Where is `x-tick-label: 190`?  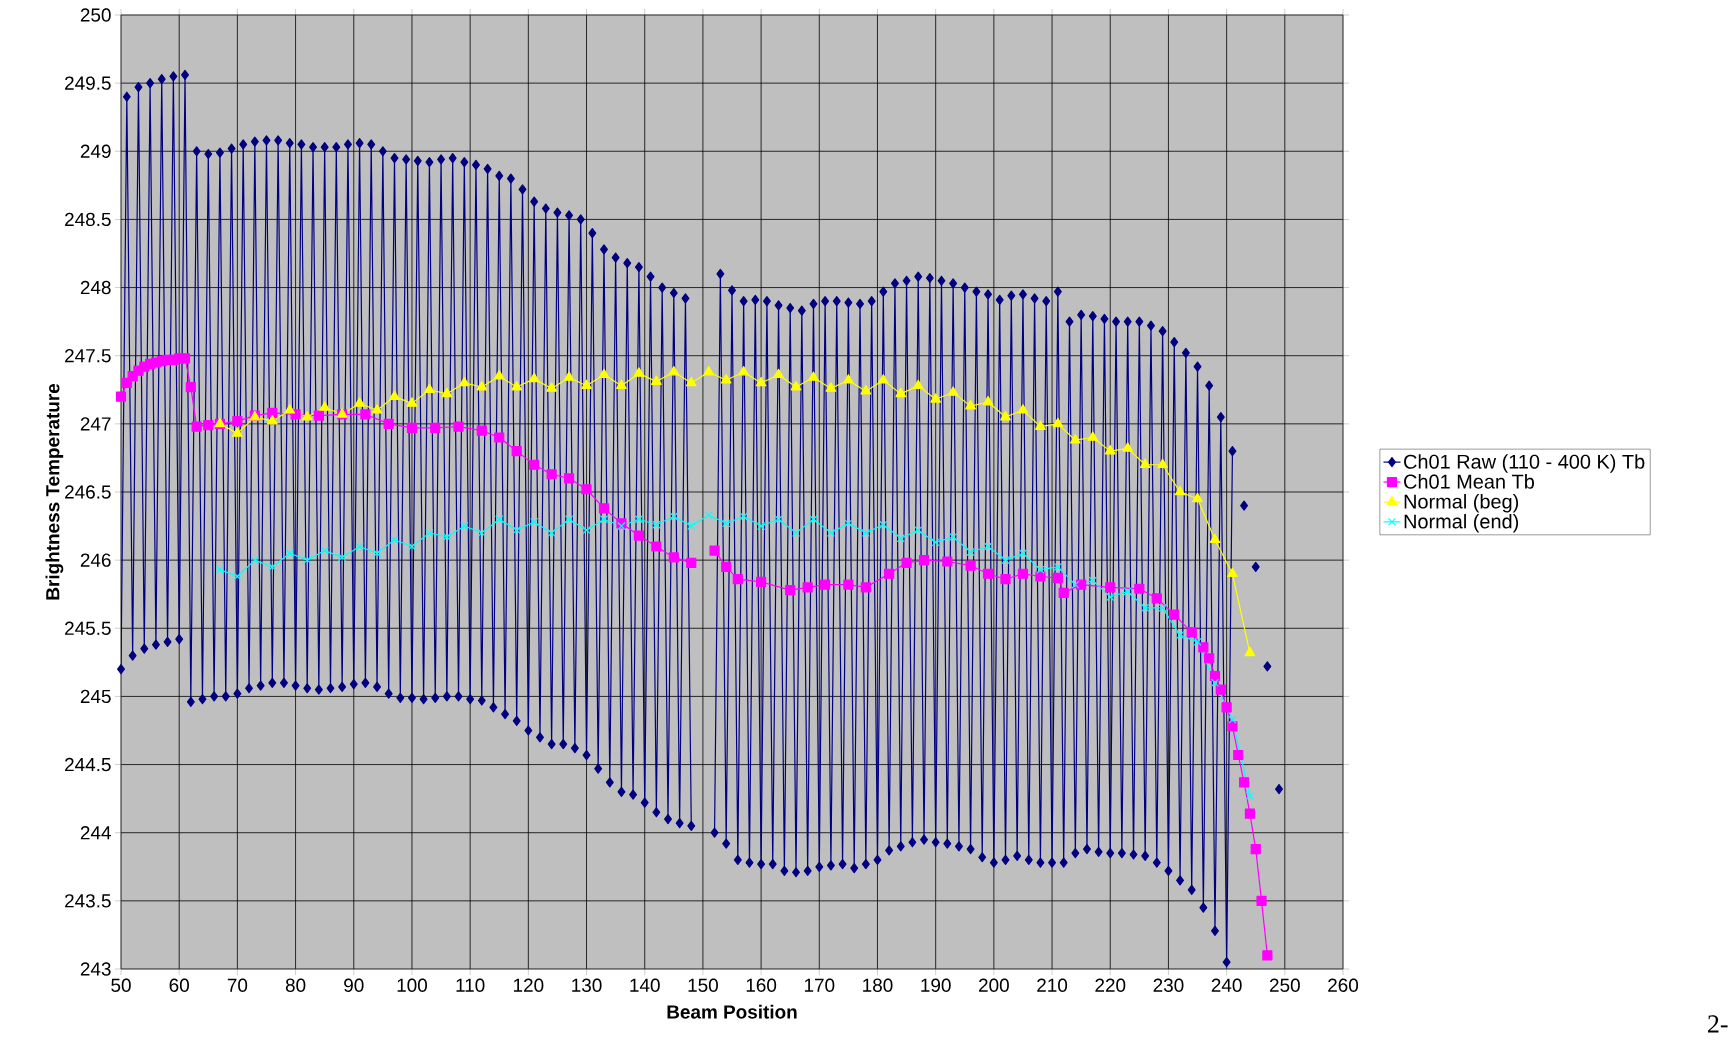
x-tick-label: 190 is located at coordinates (936, 985).